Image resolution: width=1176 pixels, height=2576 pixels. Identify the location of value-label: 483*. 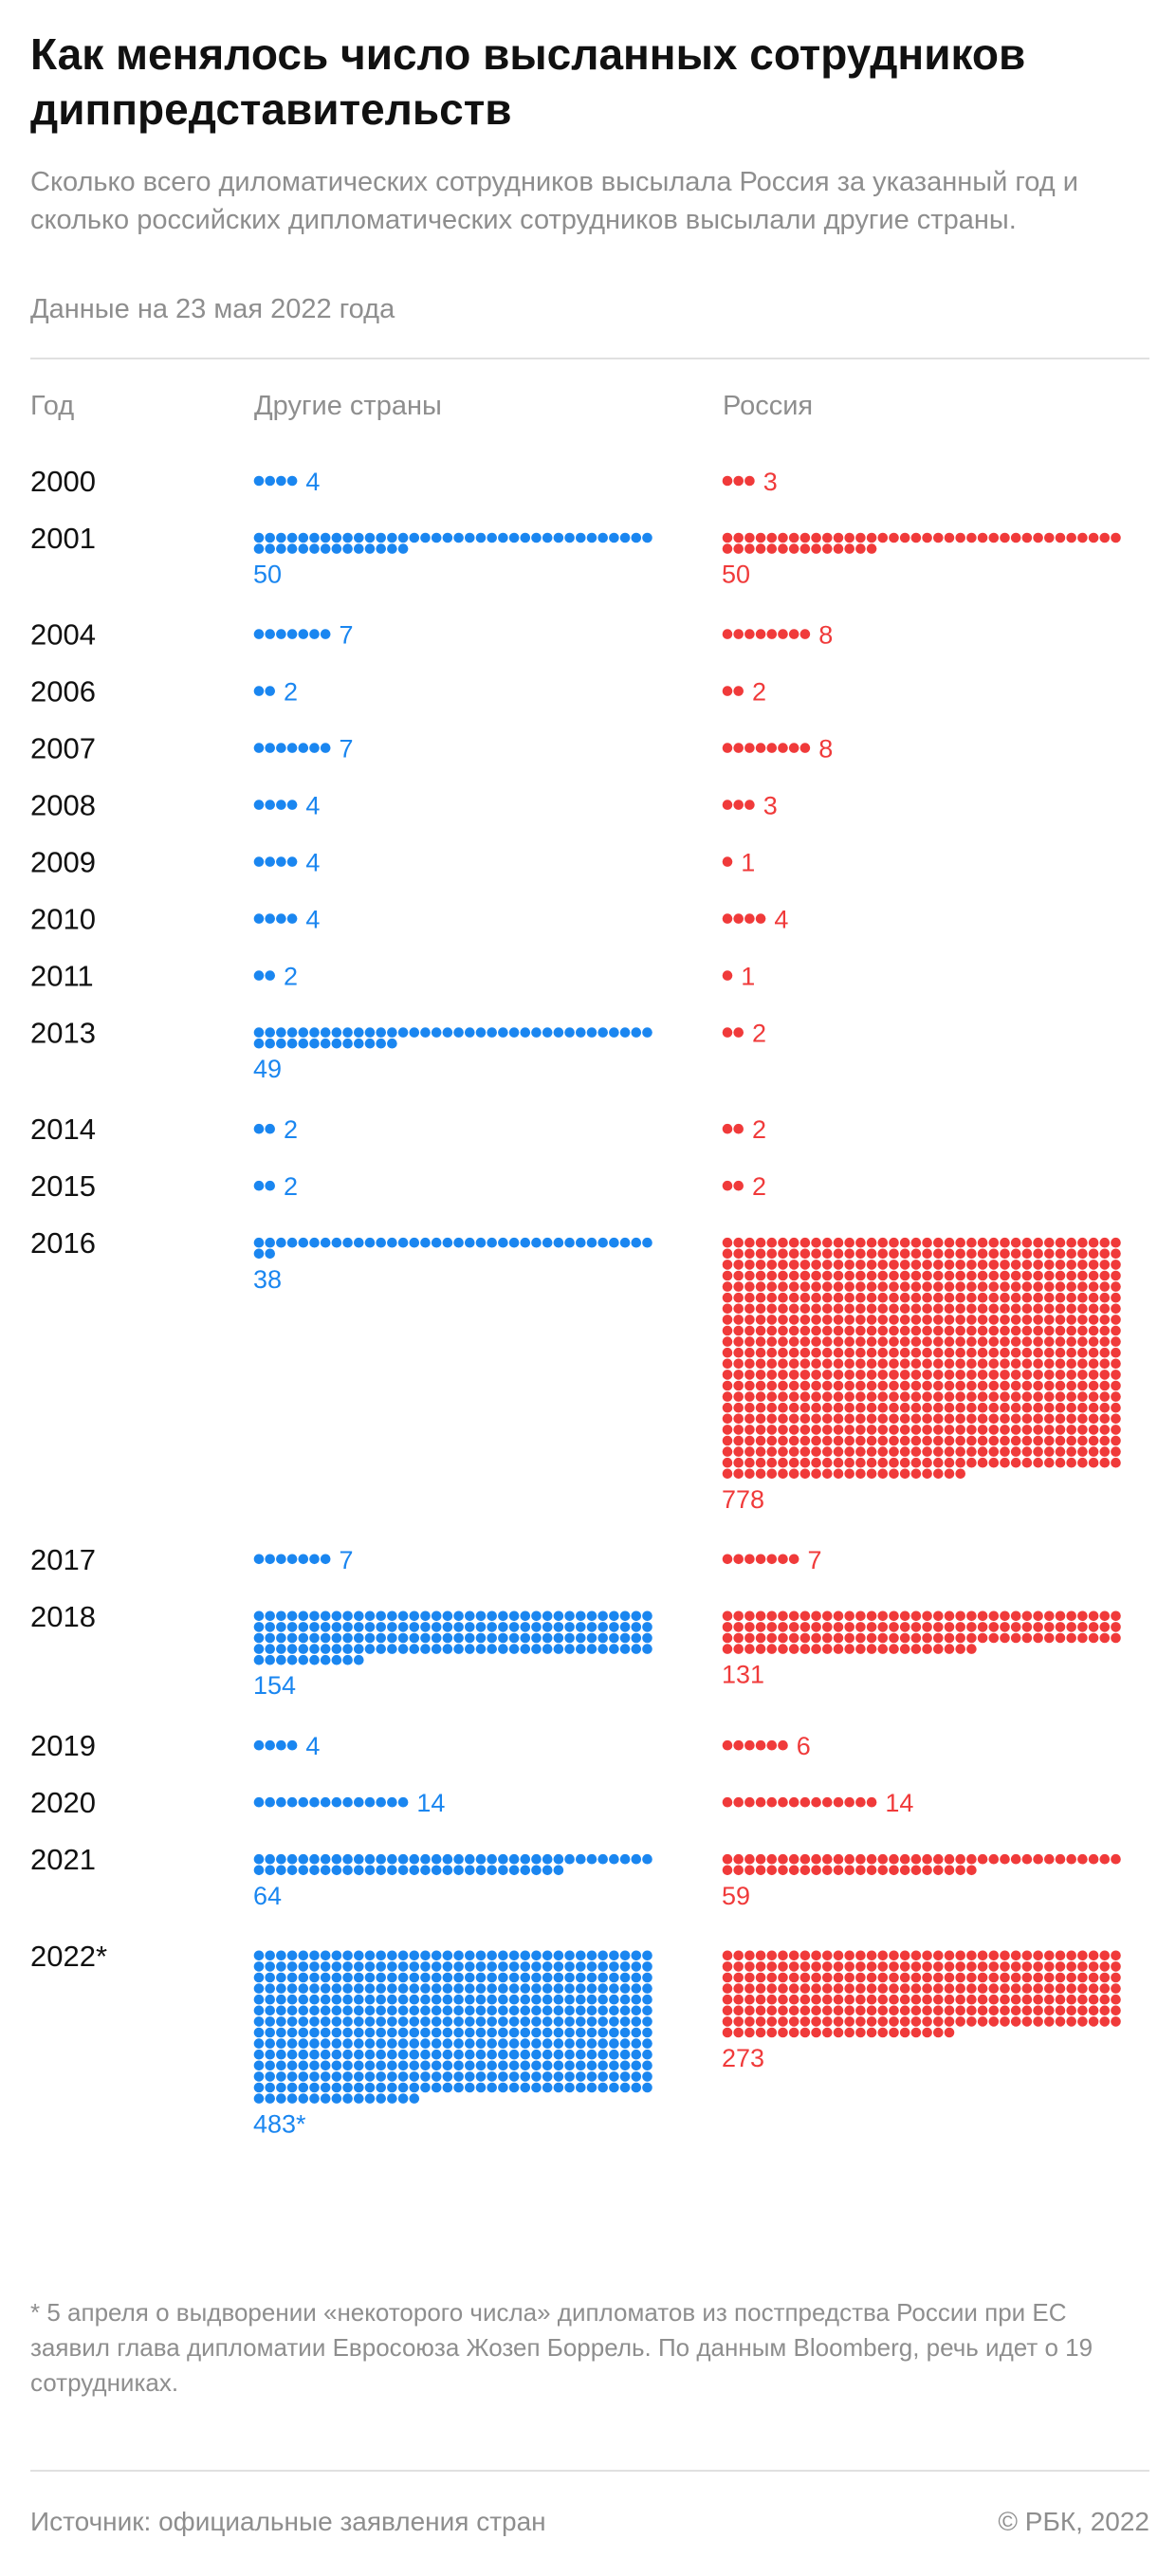
(279, 2124).